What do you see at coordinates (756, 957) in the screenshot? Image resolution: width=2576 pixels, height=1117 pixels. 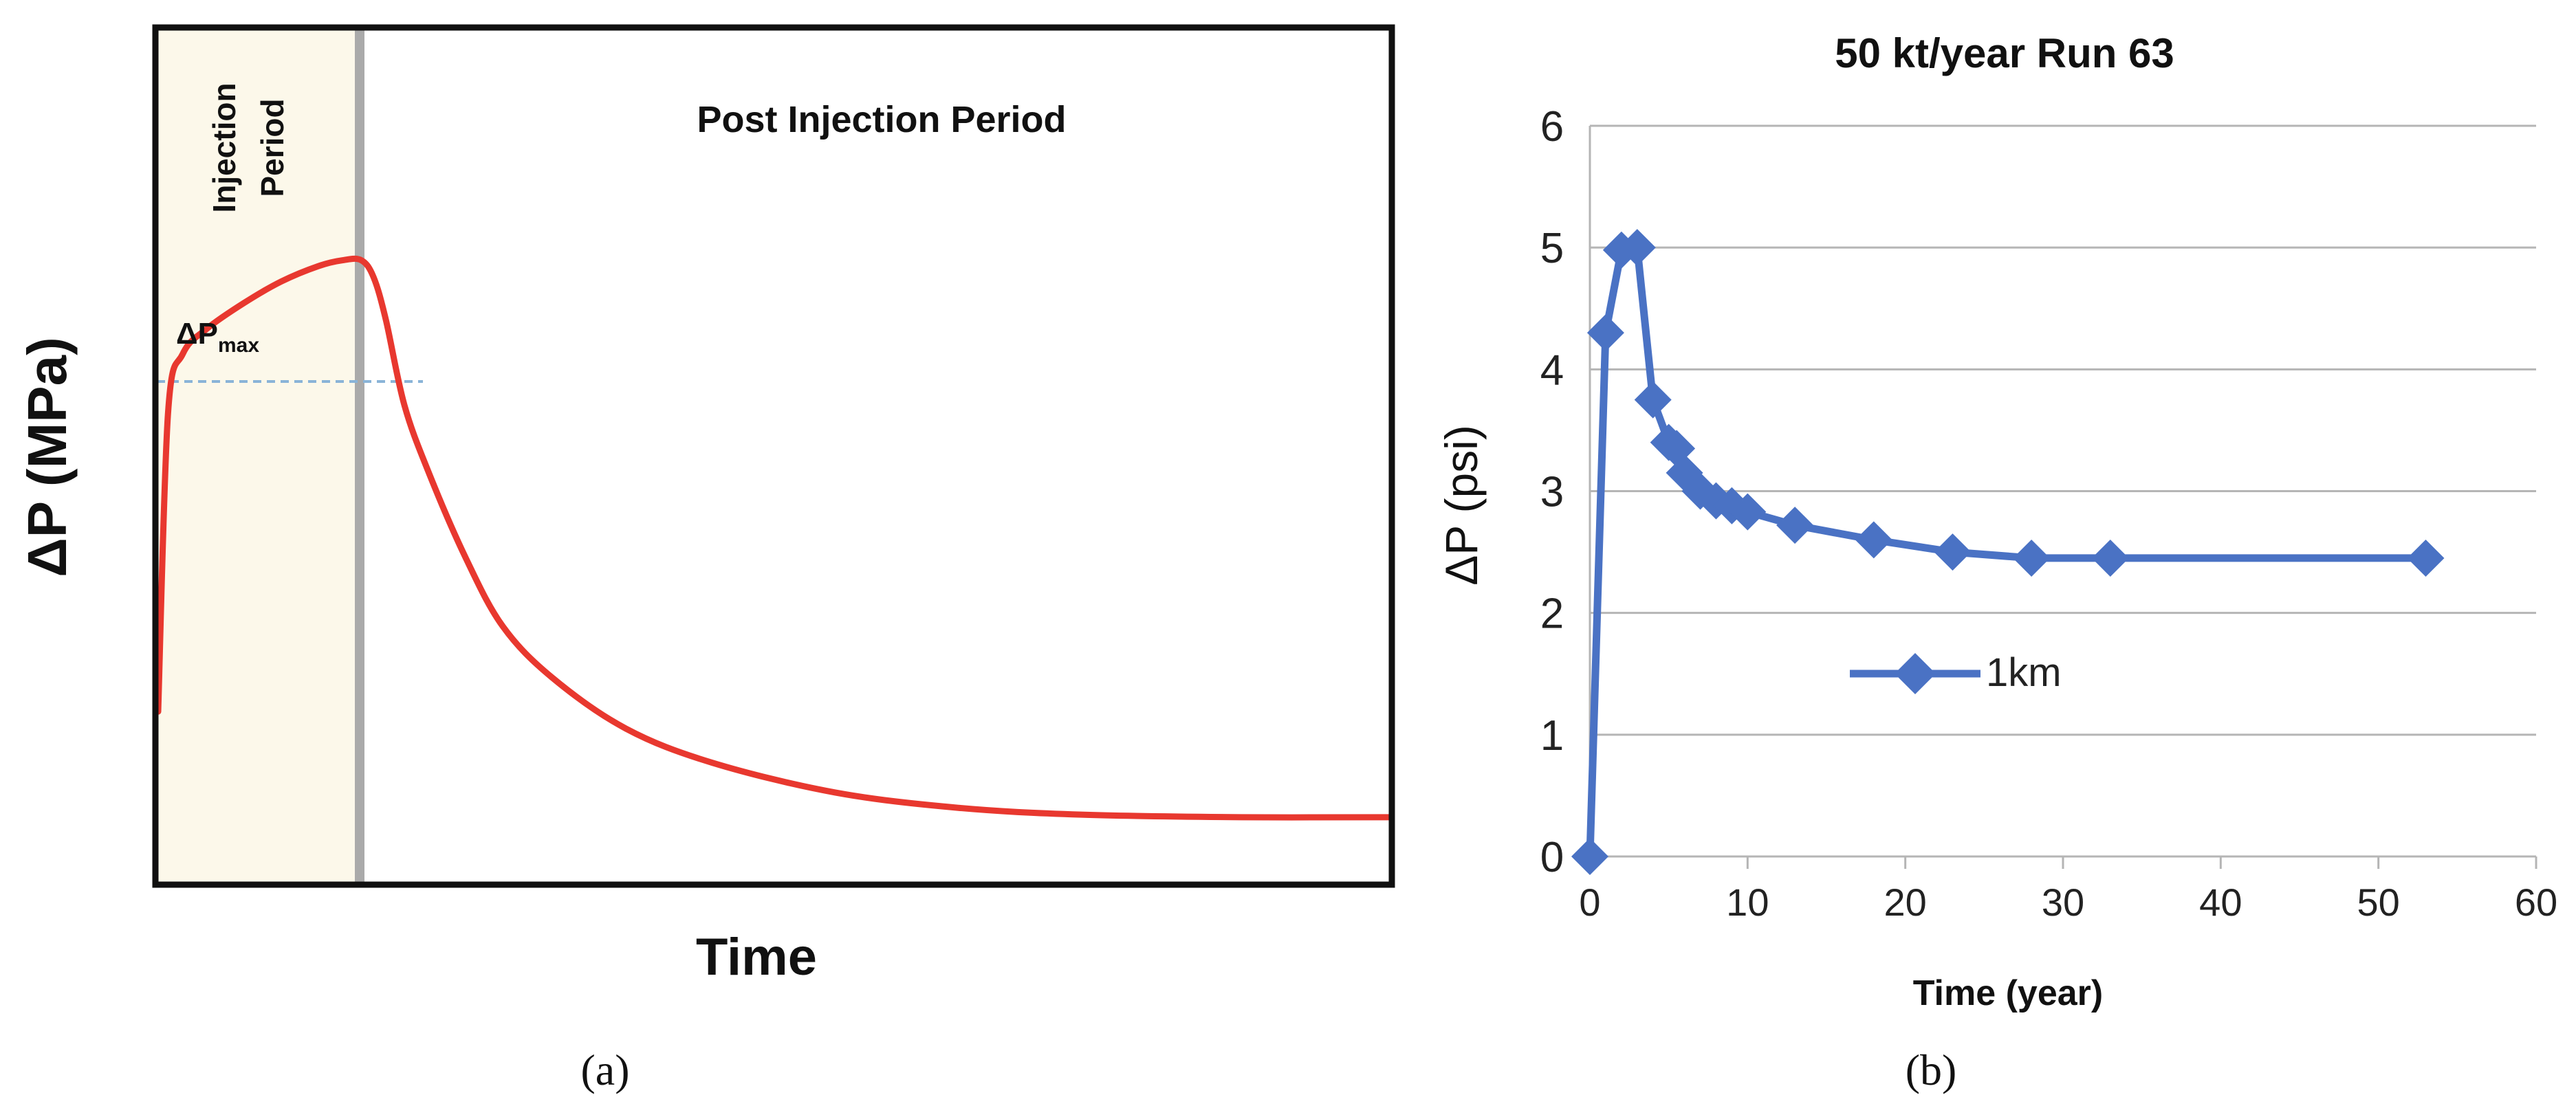 I see `x-axis-label: Time` at bounding box center [756, 957].